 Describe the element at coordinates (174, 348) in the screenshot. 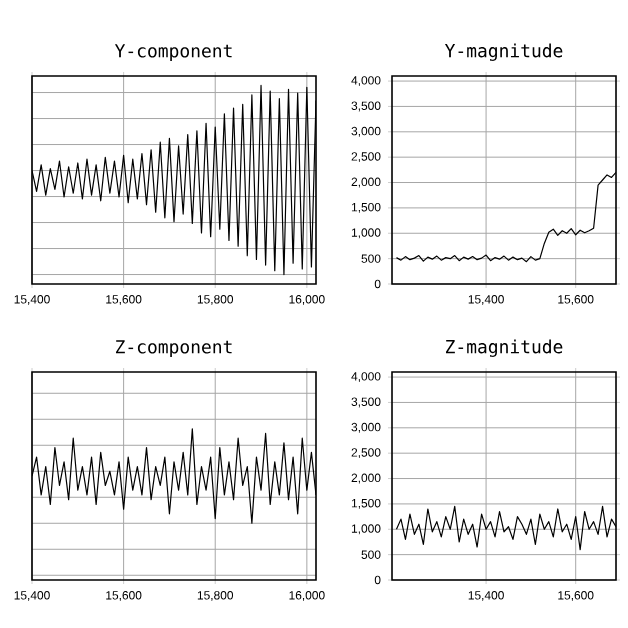

I see `chart-title: Z-component` at that location.